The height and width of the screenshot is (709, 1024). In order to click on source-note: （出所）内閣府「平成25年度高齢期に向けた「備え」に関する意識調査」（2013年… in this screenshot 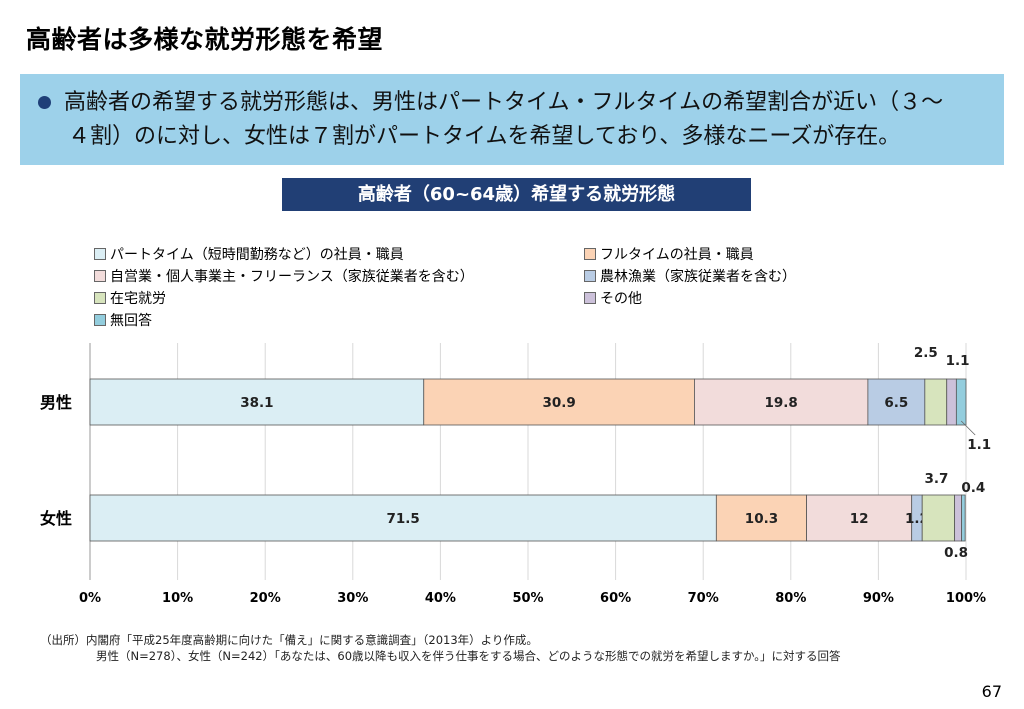, I will do `click(440, 648)`.